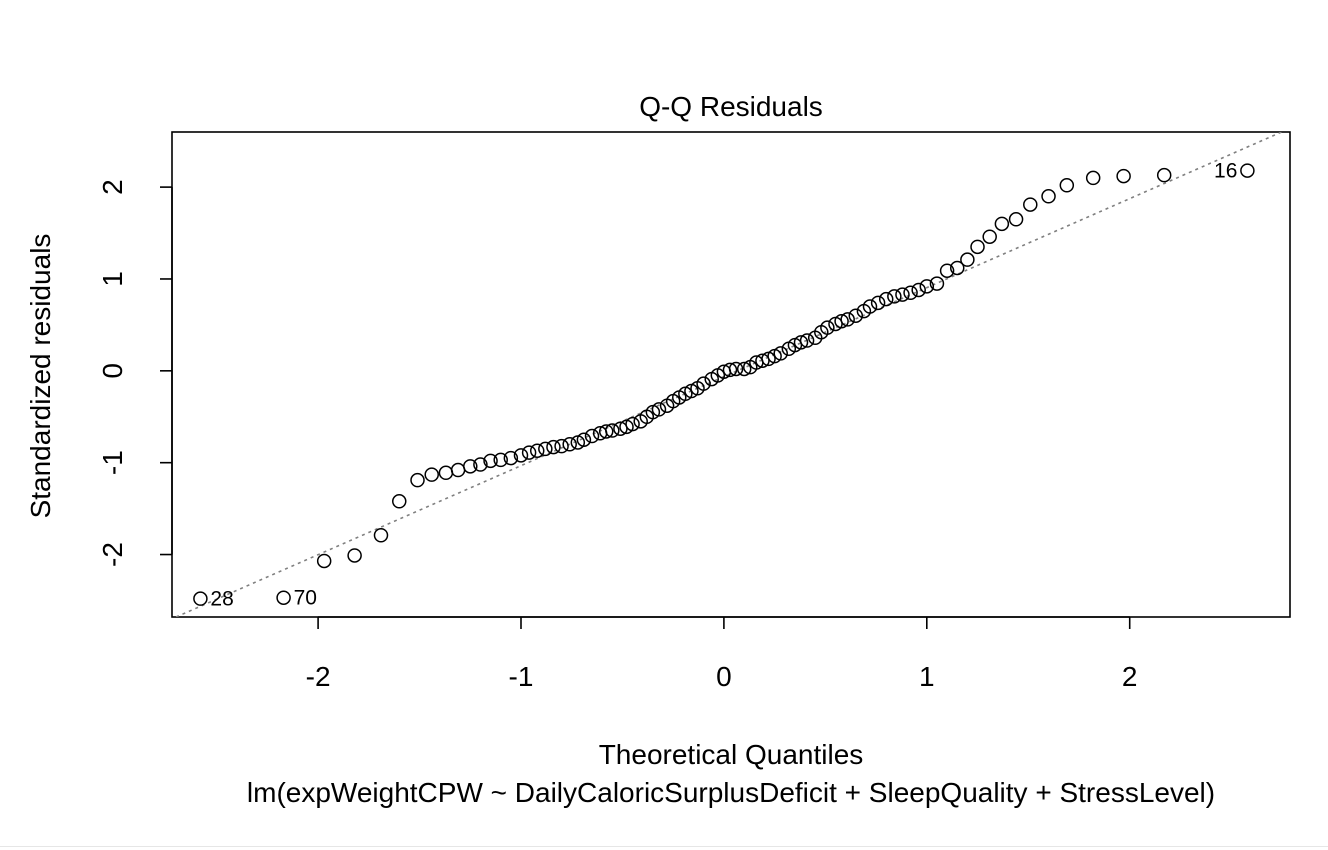  What do you see at coordinates (112, 187) in the screenshot?
I see `y-tick-label: 2` at bounding box center [112, 187].